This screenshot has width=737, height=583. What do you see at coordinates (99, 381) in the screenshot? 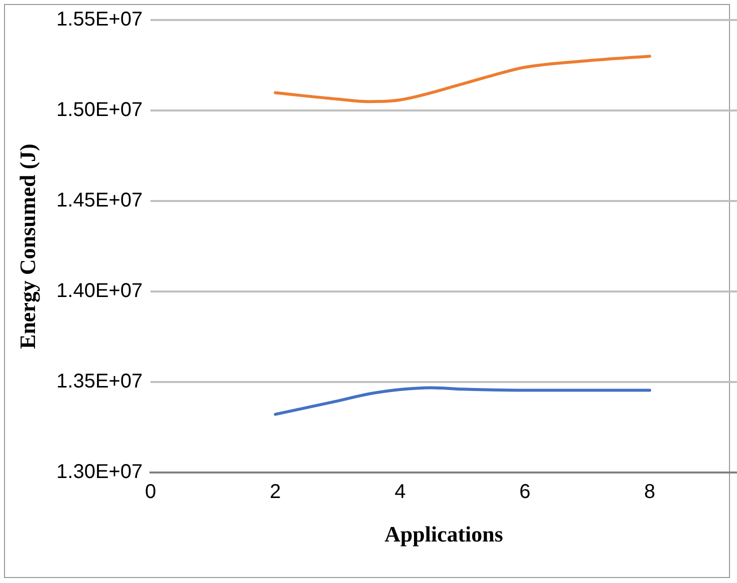
I see `y-tick-label: 1.35E+07` at bounding box center [99, 381].